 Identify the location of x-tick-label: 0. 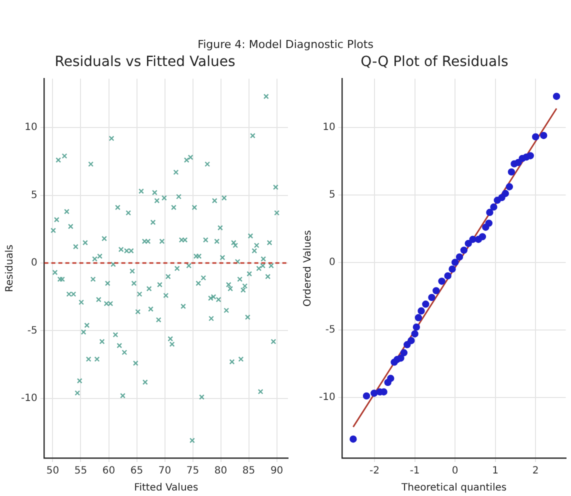
(455, 471).